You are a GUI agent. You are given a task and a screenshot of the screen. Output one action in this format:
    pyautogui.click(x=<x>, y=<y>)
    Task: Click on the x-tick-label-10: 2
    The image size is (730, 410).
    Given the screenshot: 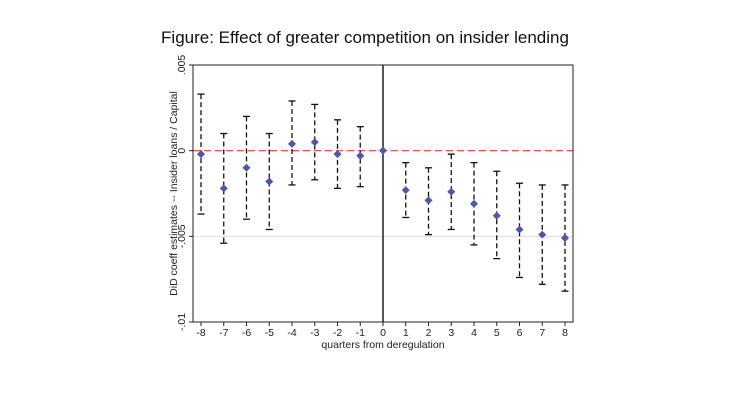 What is the action you would take?
    pyautogui.click(x=429, y=333)
    